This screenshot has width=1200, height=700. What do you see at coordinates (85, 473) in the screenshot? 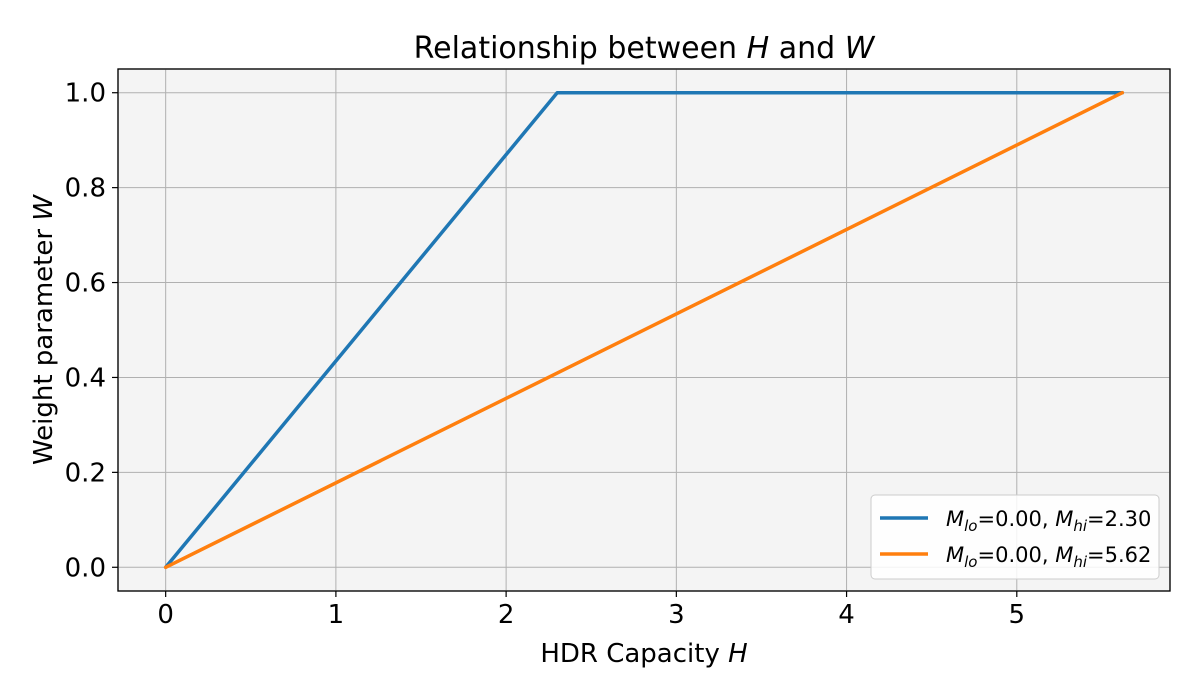
I see `y-tick-label: 0.2` at bounding box center [85, 473].